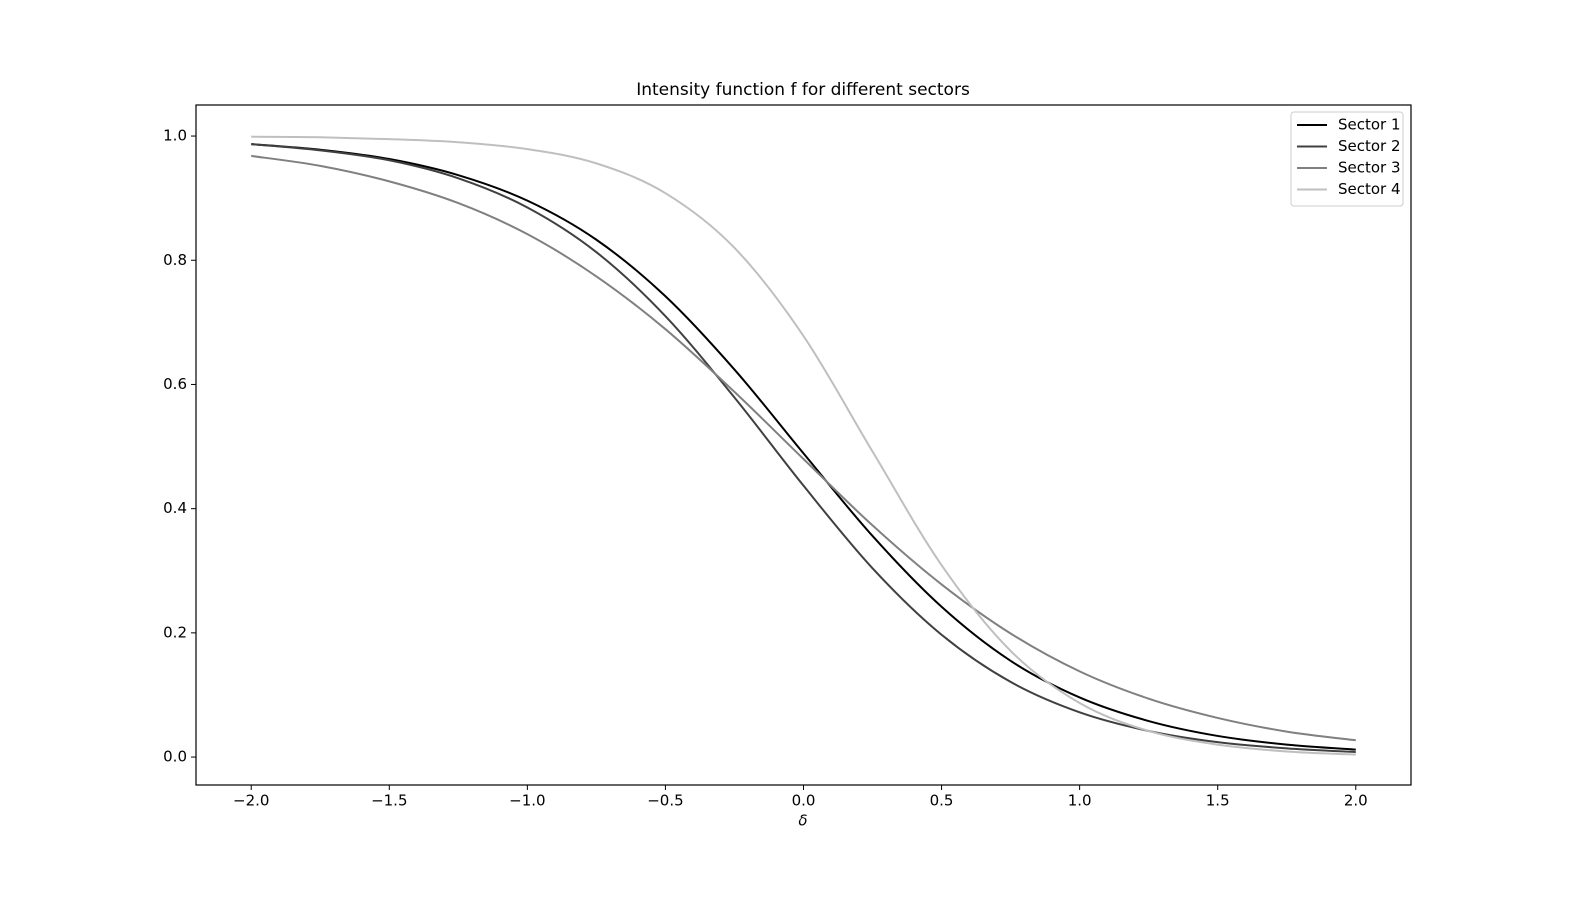 This screenshot has width=1594, height=897. I want to click on y-tick-label: 1.0, so click(175, 136).